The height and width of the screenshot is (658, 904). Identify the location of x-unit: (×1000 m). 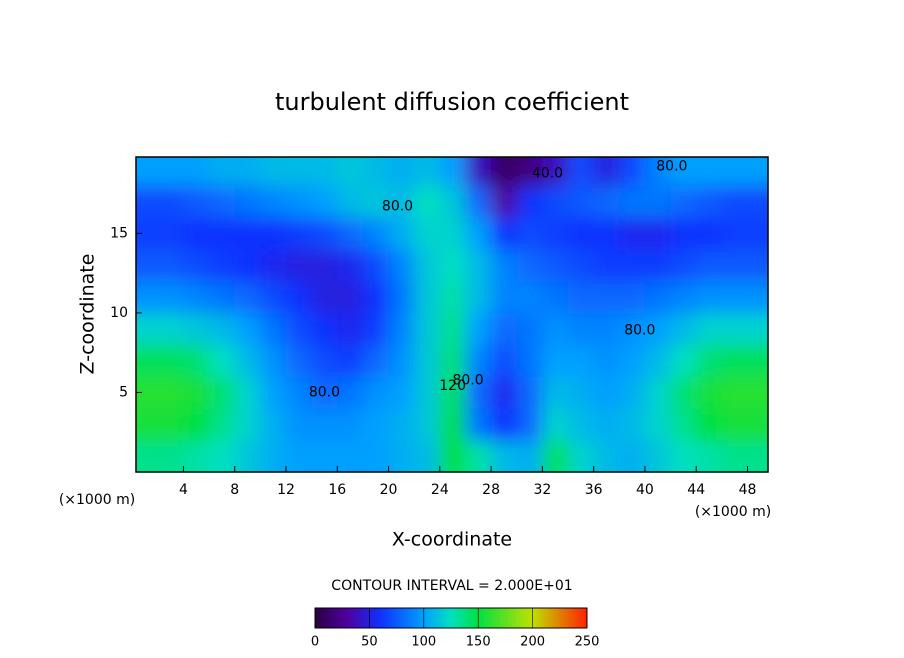
(733, 512).